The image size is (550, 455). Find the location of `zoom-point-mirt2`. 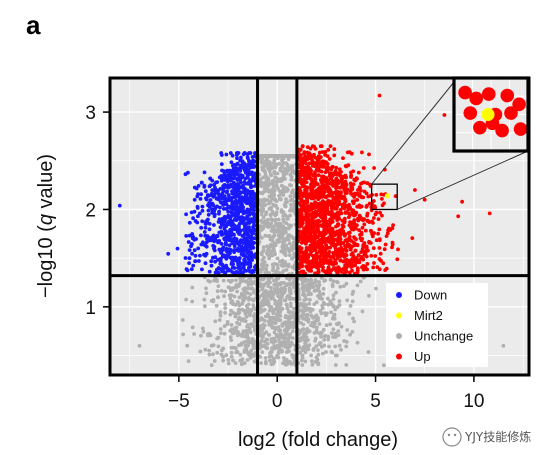

zoom-point-mirt2 is located at coordinates (488, 114).